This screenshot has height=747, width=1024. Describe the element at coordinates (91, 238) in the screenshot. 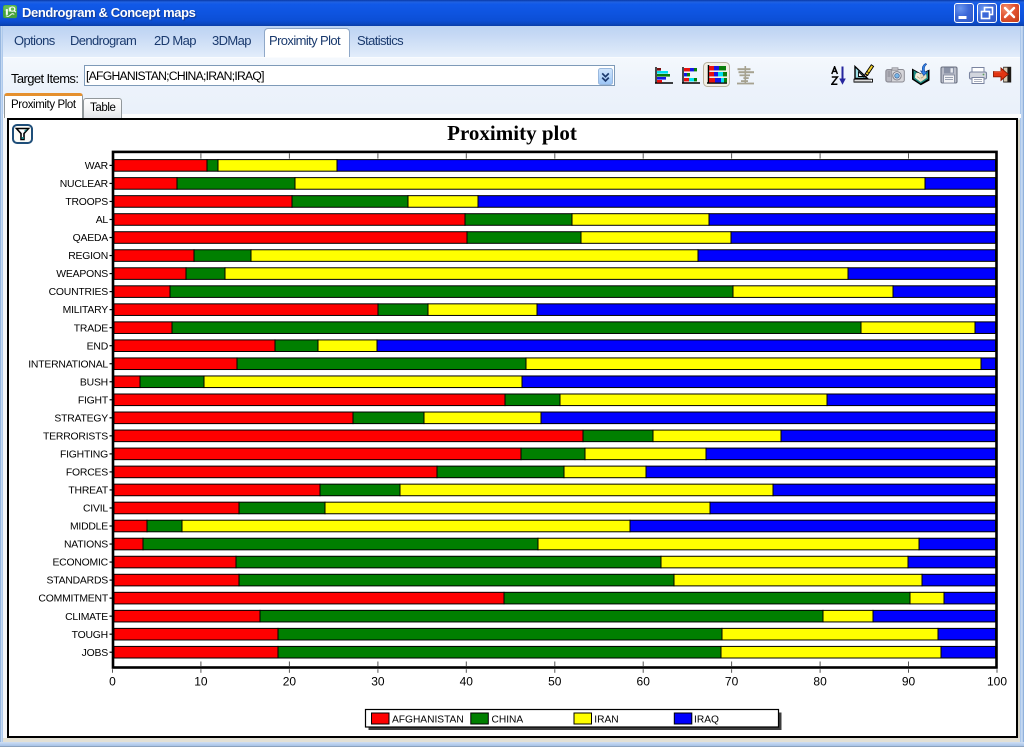

I see `svg-text: QAEDA` at that location.